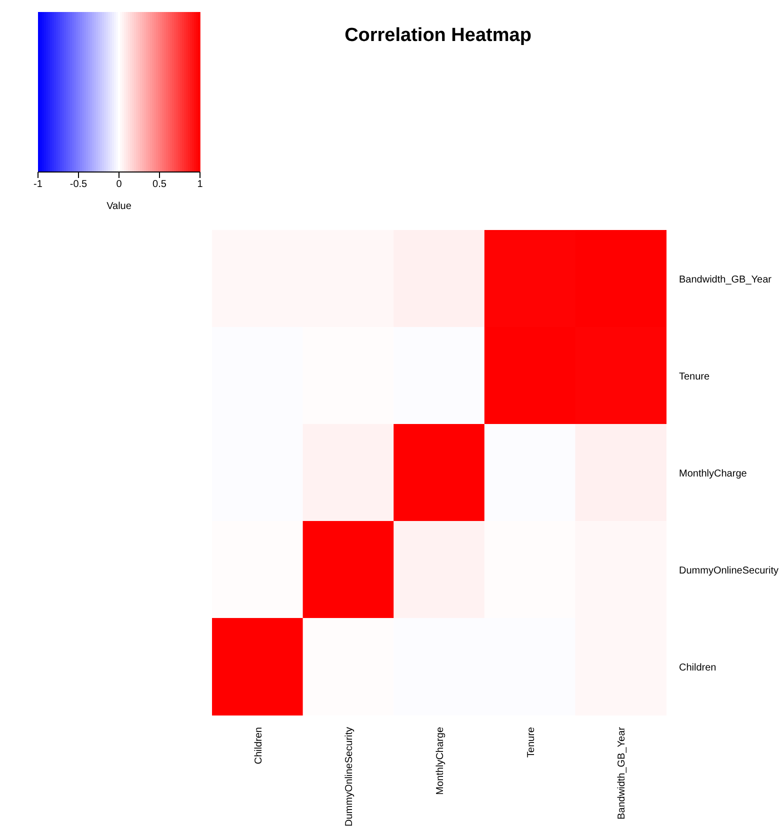 The height and width of the screenshot is (832, 782). What do you see at coordinates (531, 742) in the screenshot?
I see `x-tick-label: Tenure` at bounding box center [531, 742].